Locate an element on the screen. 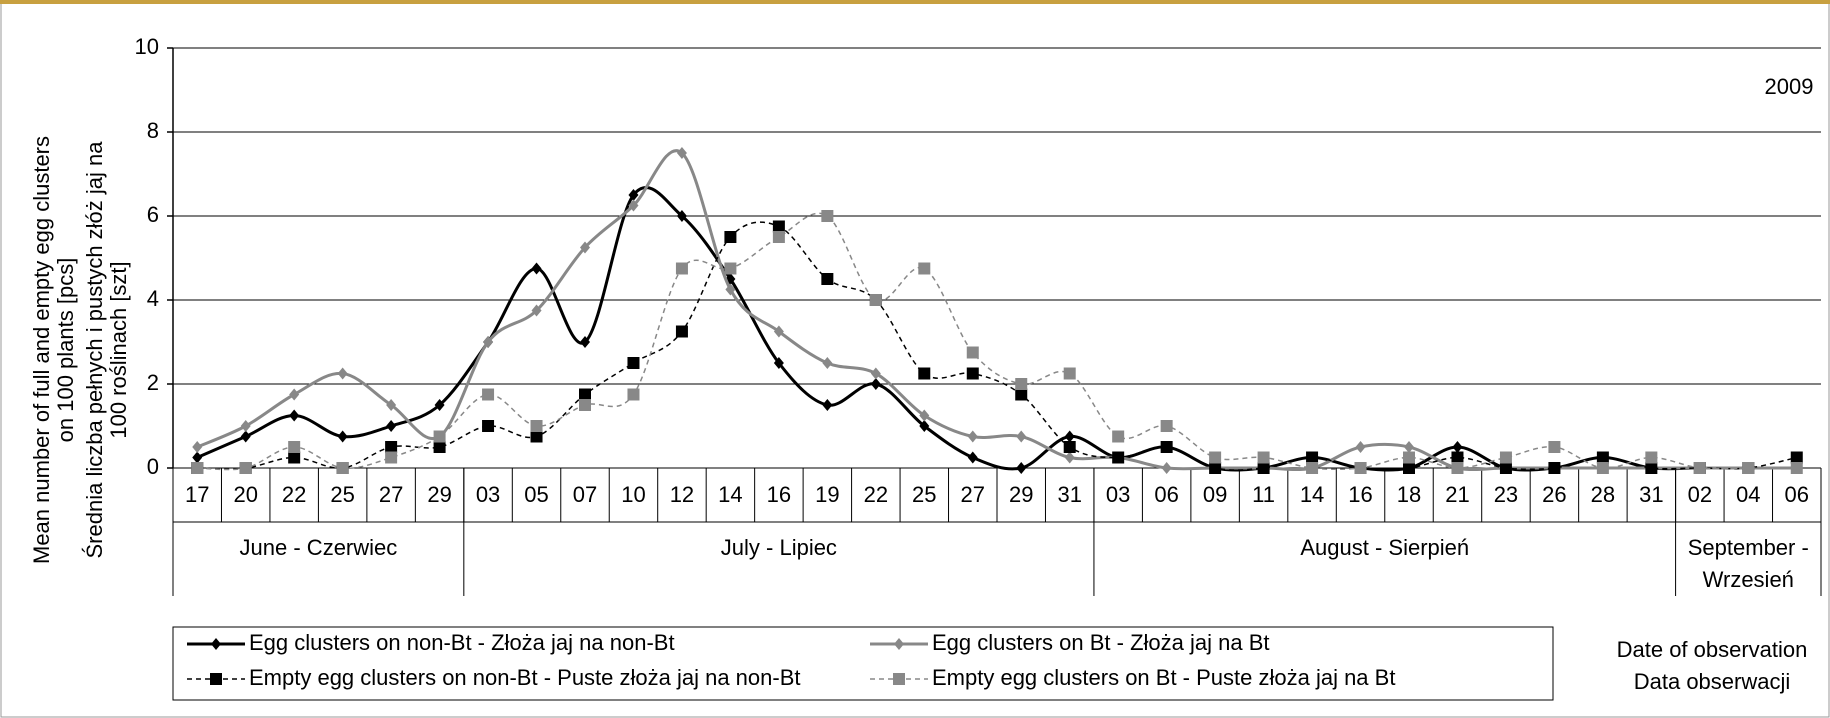  y-tick-label: 2 is located at coordinates (153, 382).